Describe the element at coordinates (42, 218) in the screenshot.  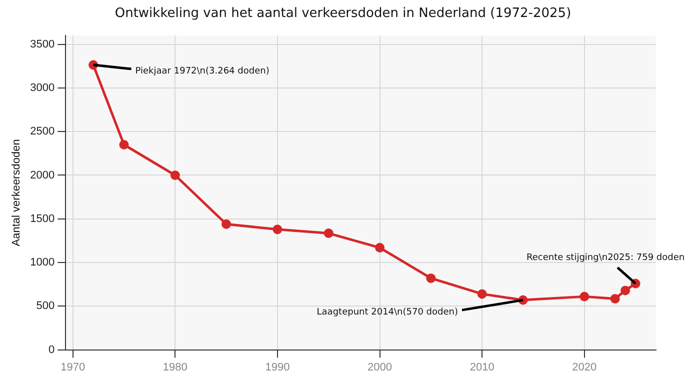
I see `y-tick-label: 1500` at that location.